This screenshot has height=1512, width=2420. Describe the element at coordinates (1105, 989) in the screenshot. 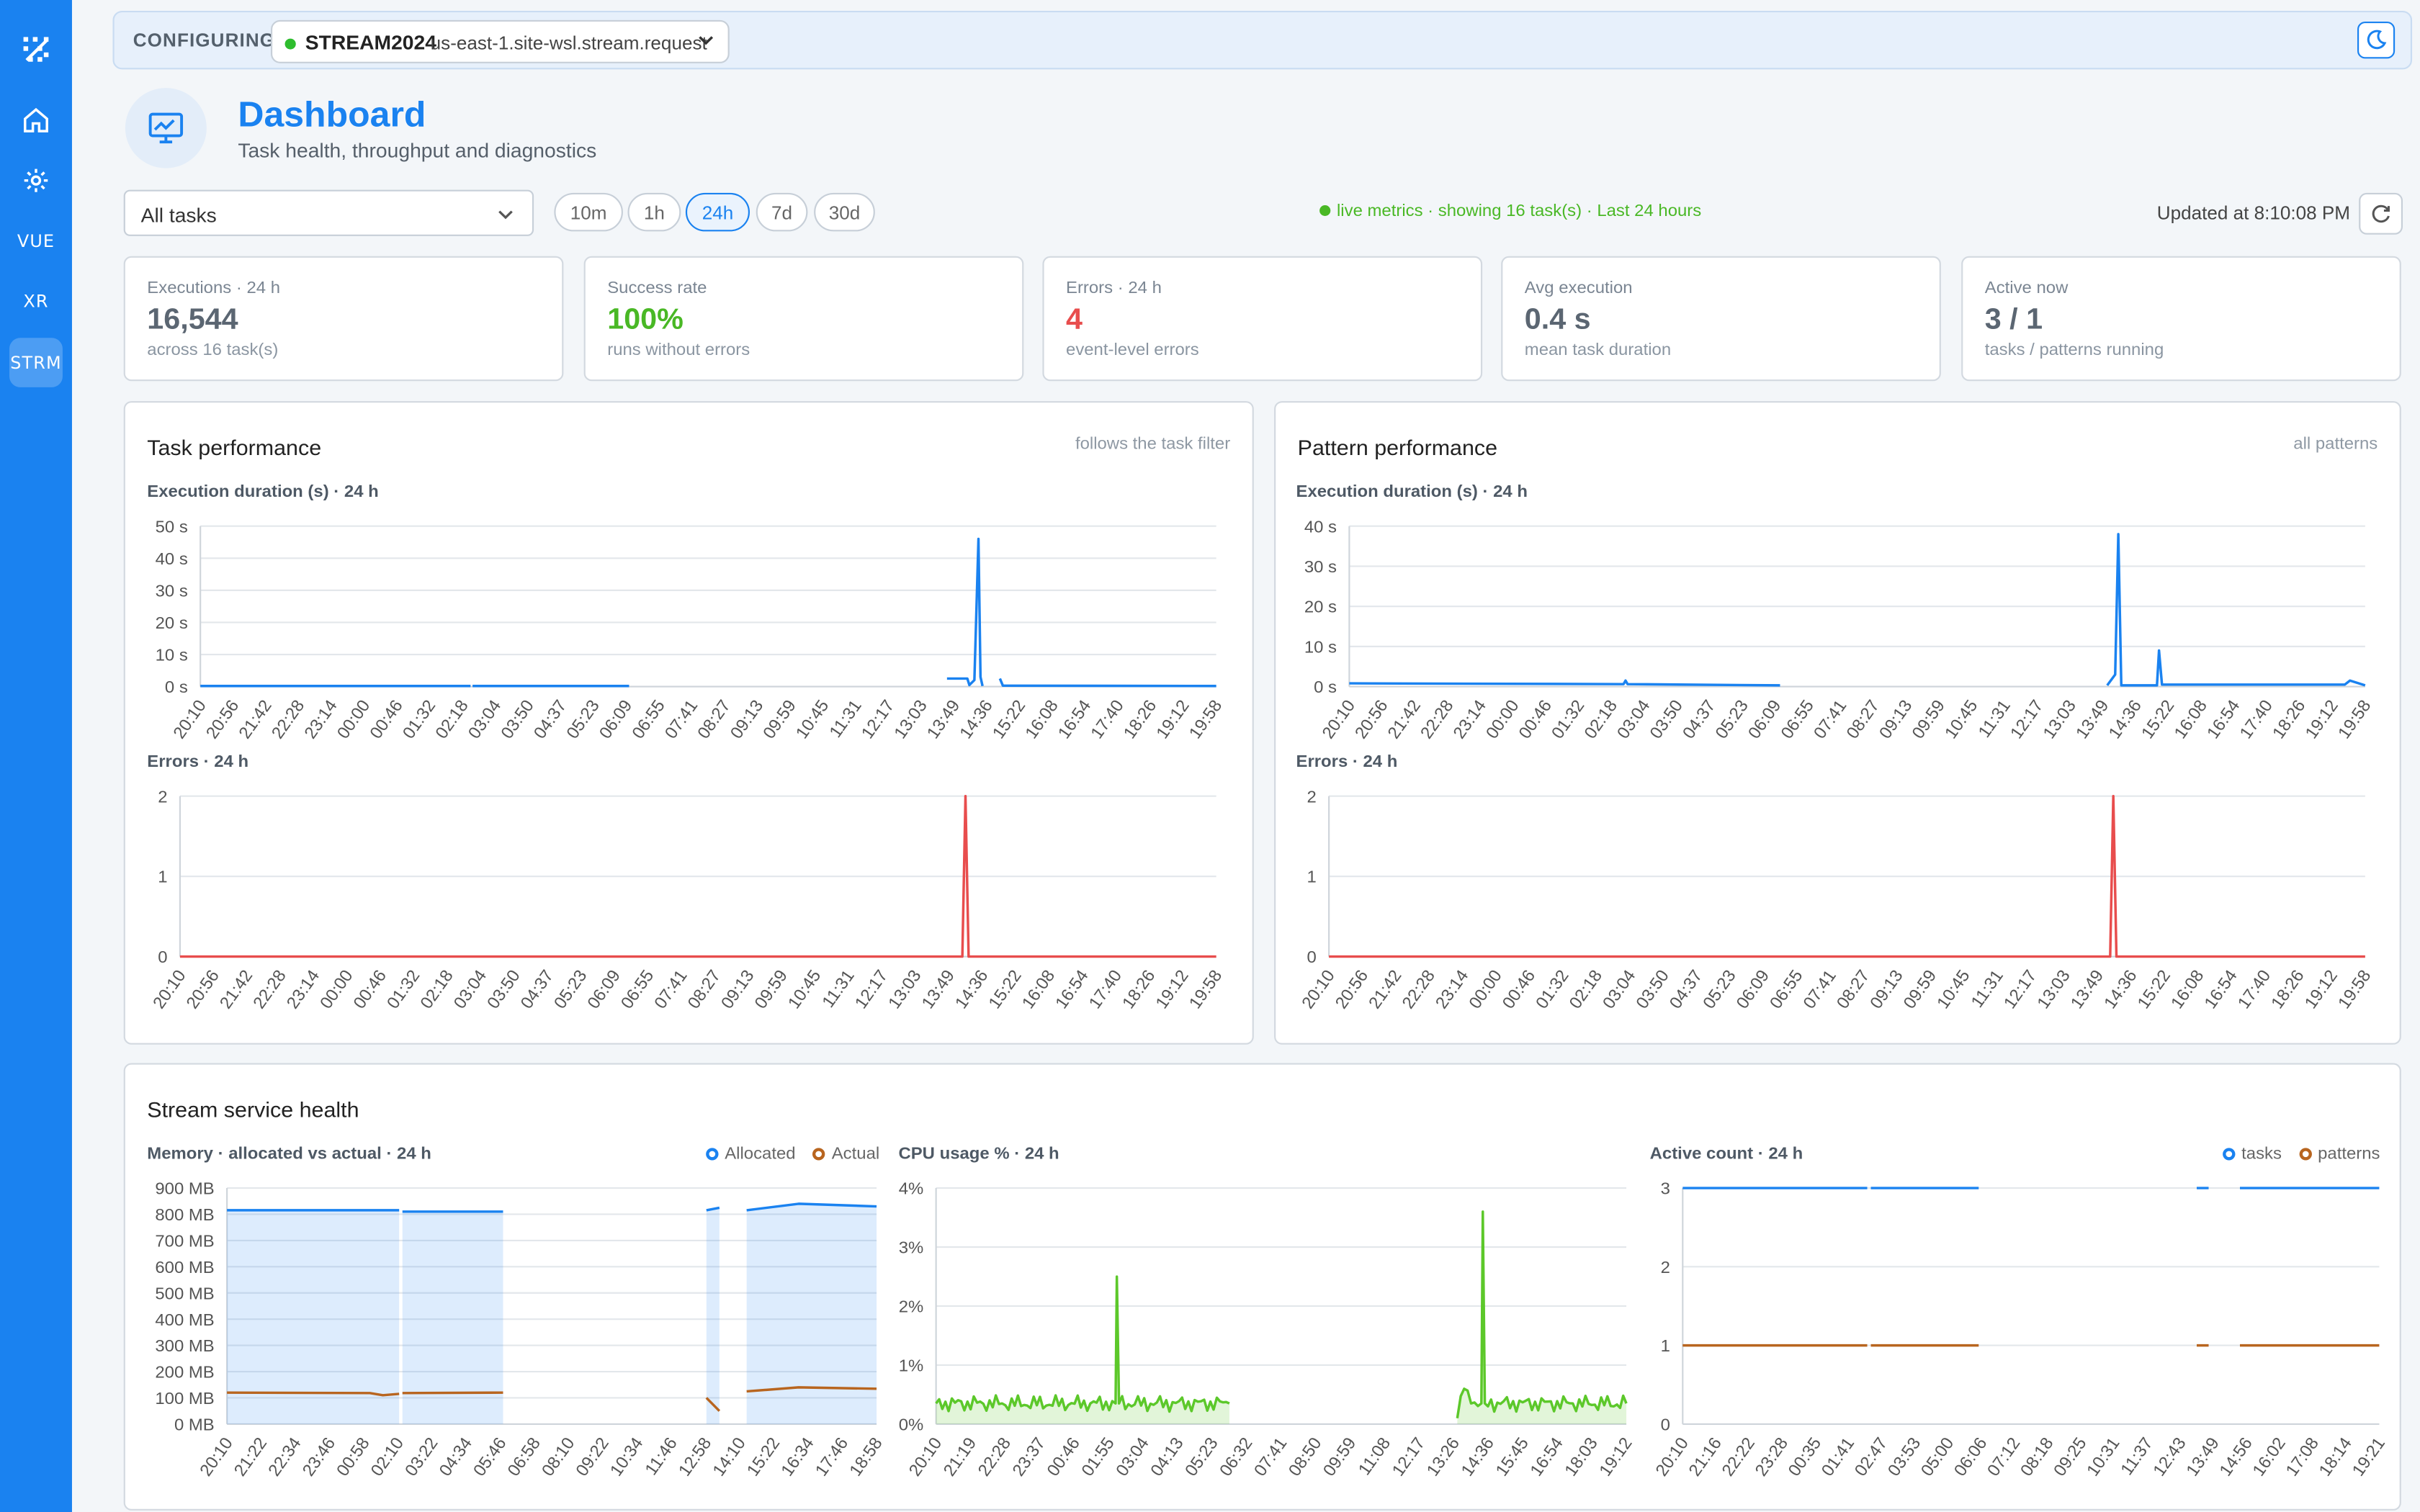

I see `x-tick-label: 17:40` at that location.